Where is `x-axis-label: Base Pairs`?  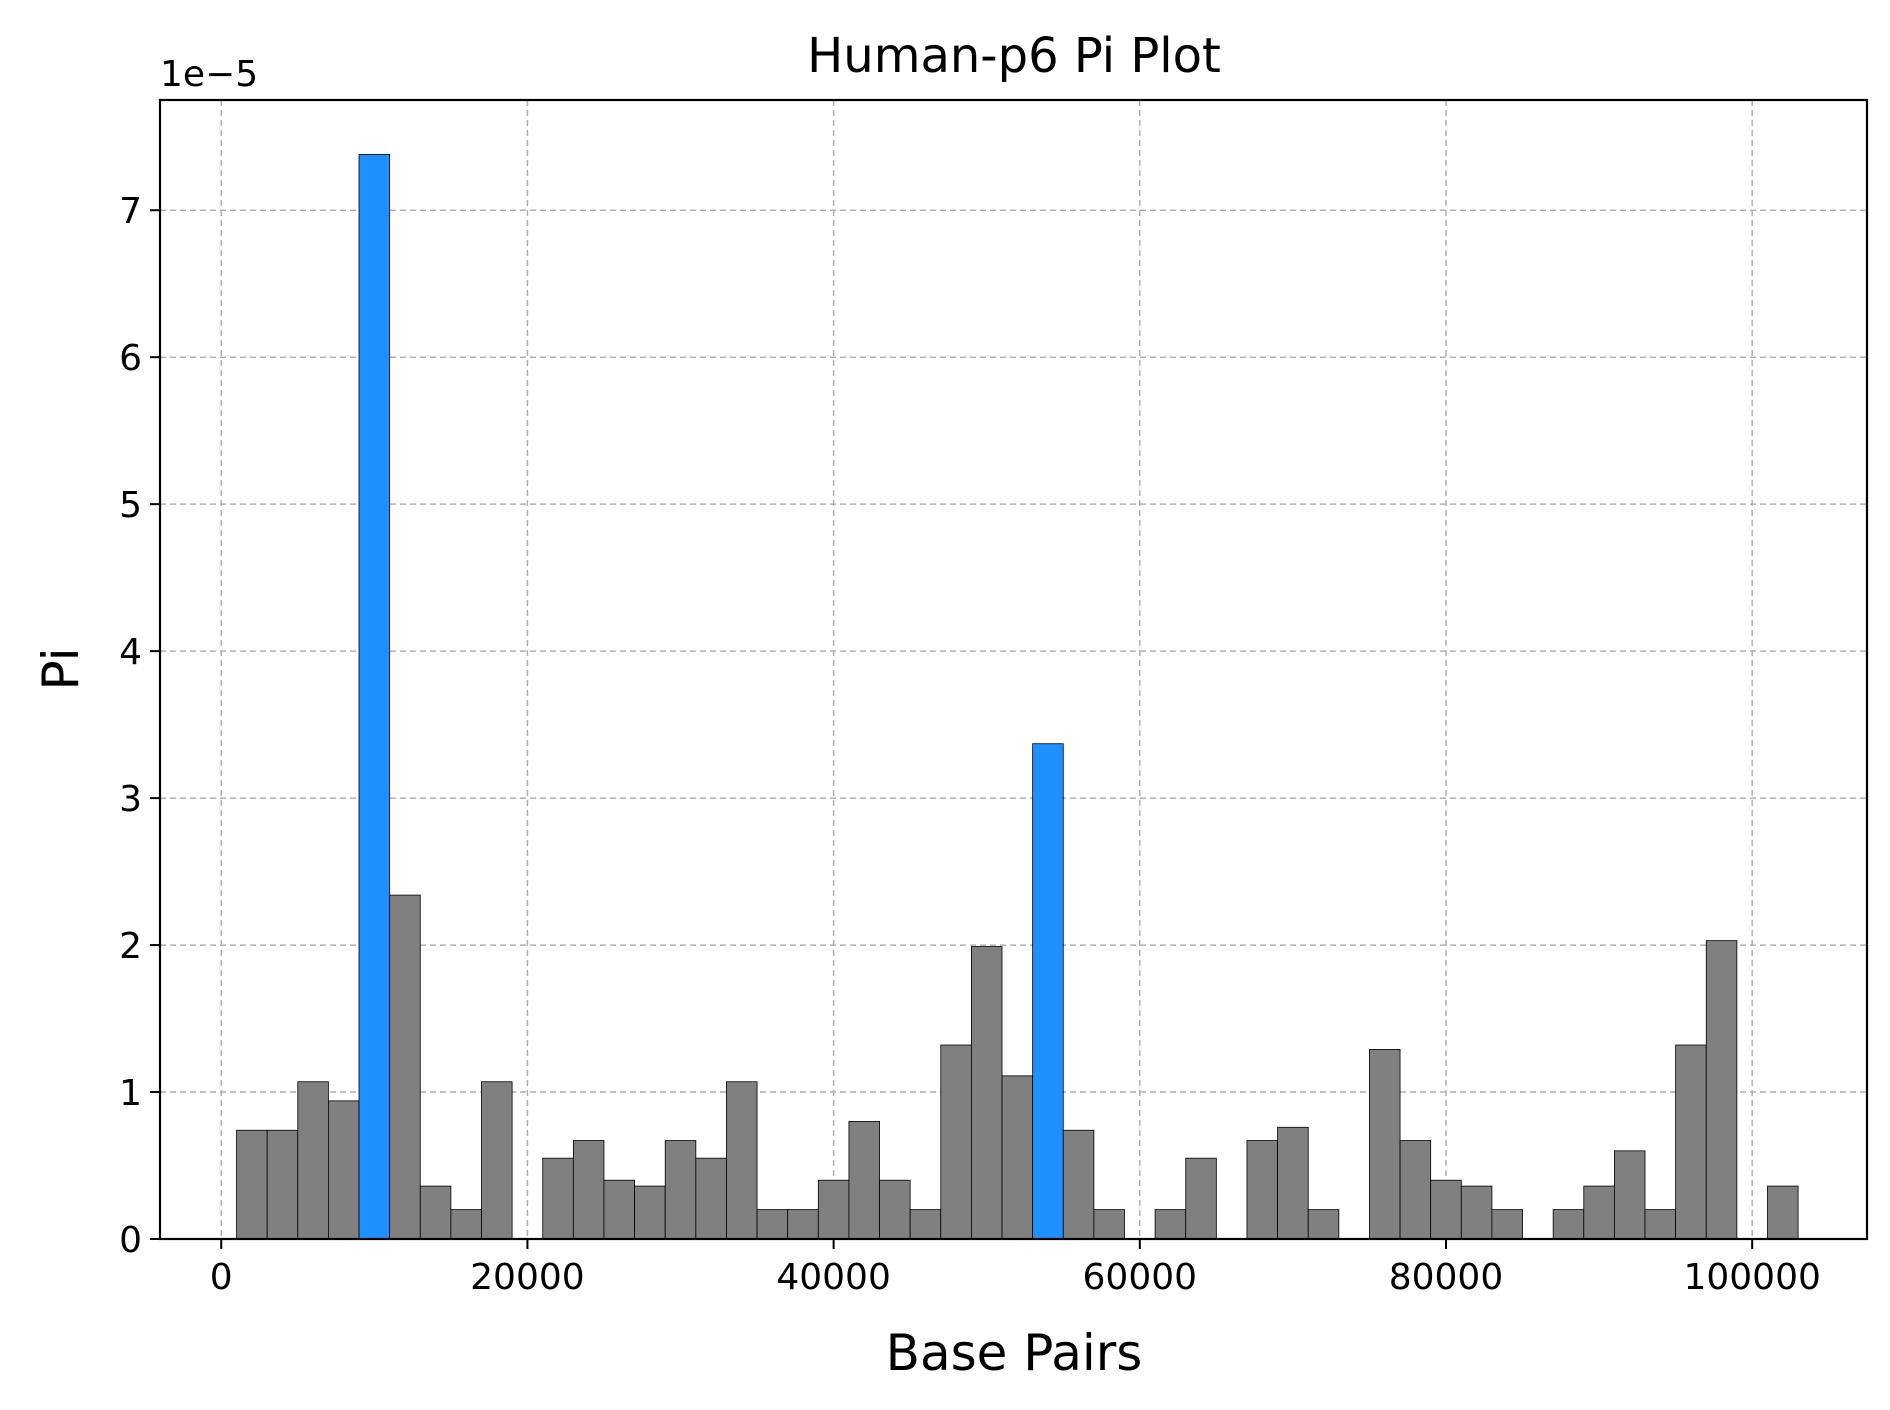
x-axis-label: Base Pairs is located at coordinates (1014, 1353).